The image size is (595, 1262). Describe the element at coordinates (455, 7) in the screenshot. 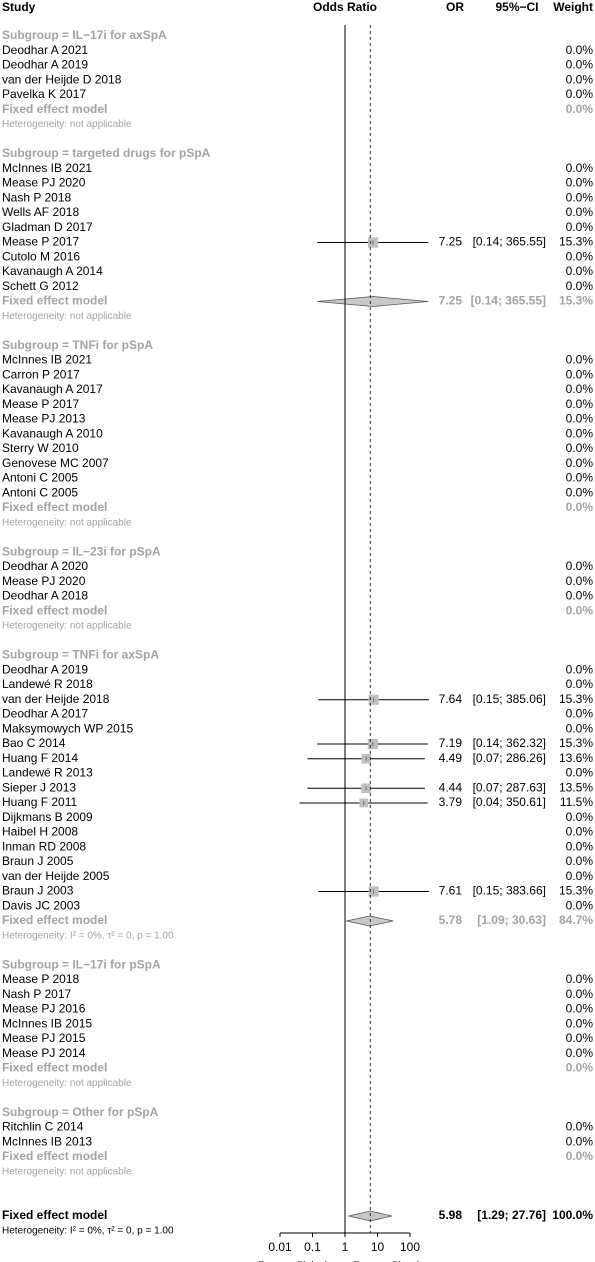

I see `header-or: OR` at that location.